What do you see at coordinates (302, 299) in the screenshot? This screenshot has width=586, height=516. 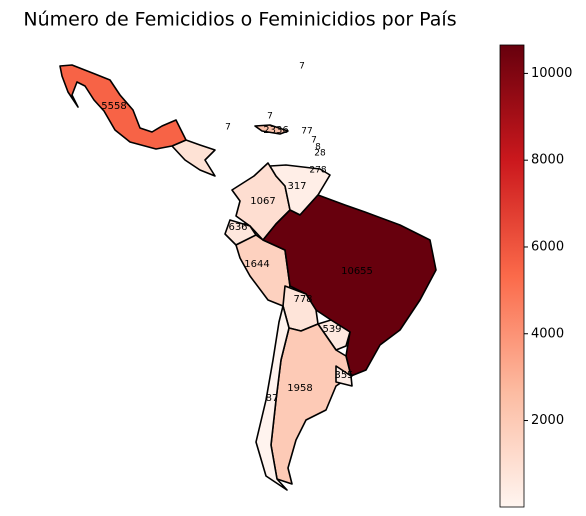 I see `value-label: 778` at bounding box center [302, 299].